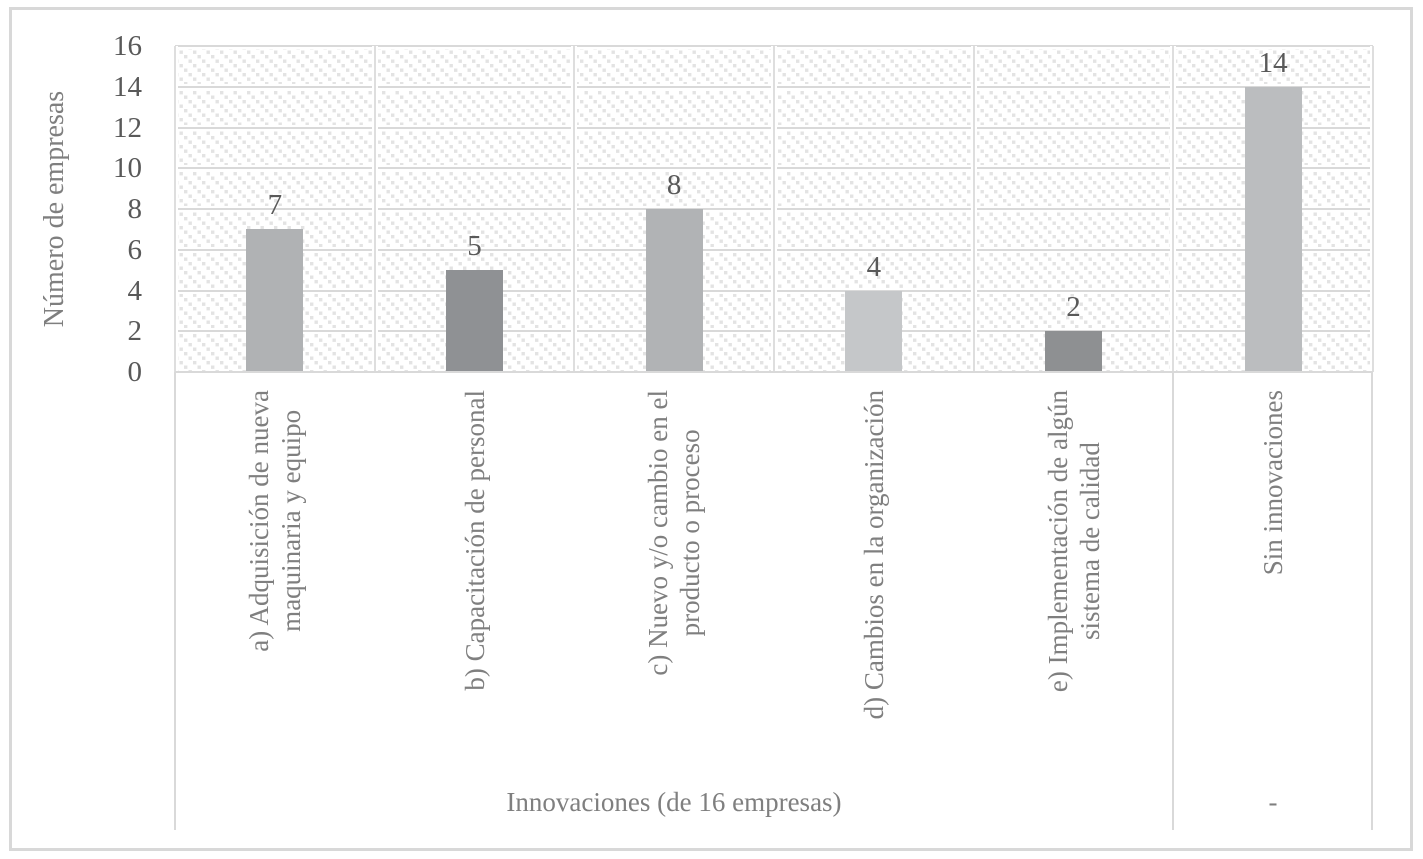 The image size is (1423, 859). What do you see at coordinates (135, 249) in the screenshot?
I see `ytick-label-6: 6` at bounding box center [135, 249].